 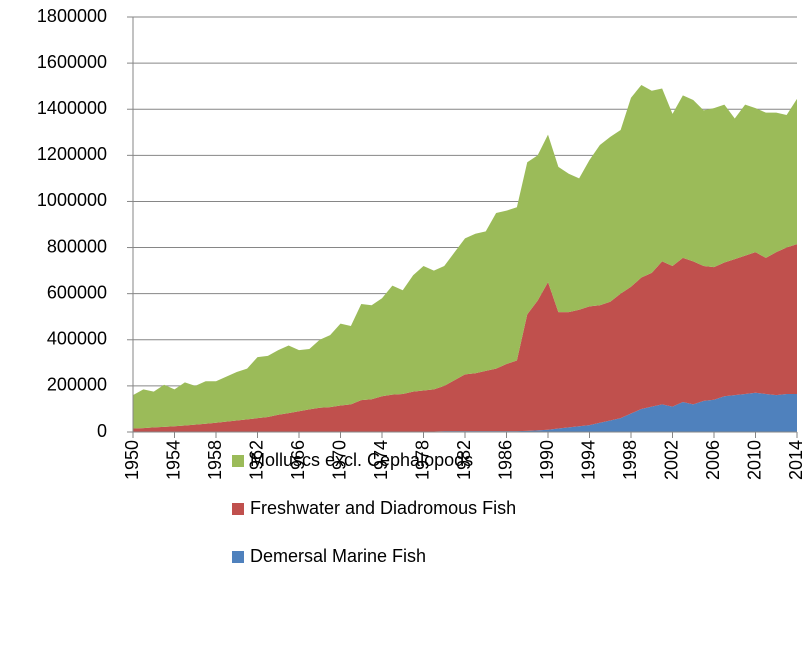 What do you see at coordinates (381, 460) in the screenshot?
I see `x-tick-label: 1974` at bounding box center [381, 460].